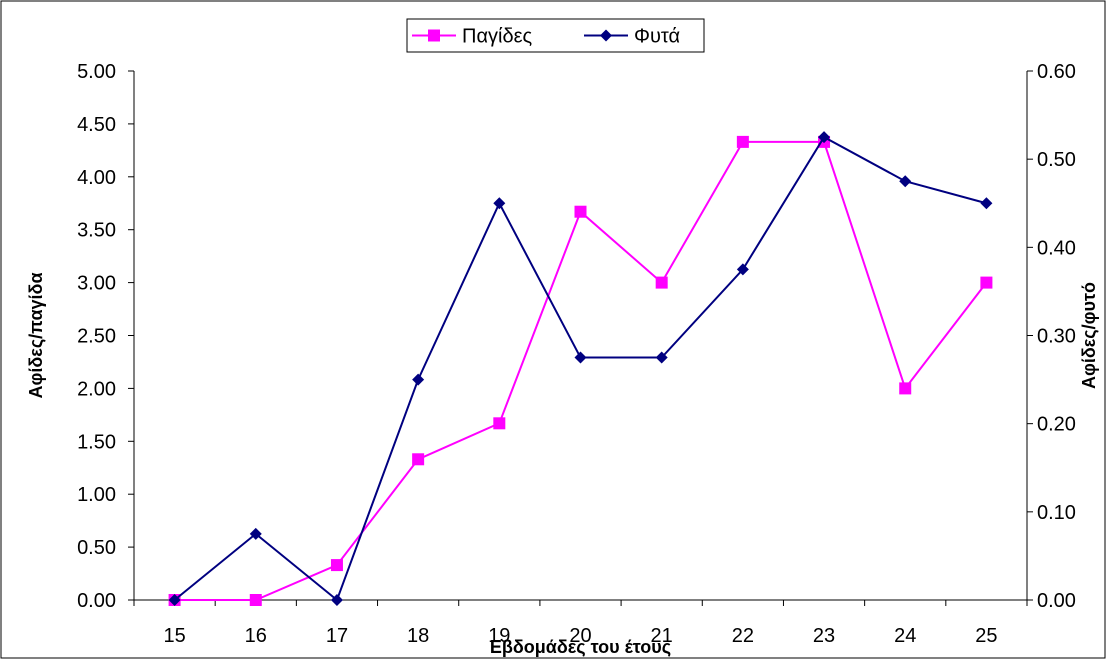  I want to click on y-tick-label-left: 0.00, so click(96, 601).